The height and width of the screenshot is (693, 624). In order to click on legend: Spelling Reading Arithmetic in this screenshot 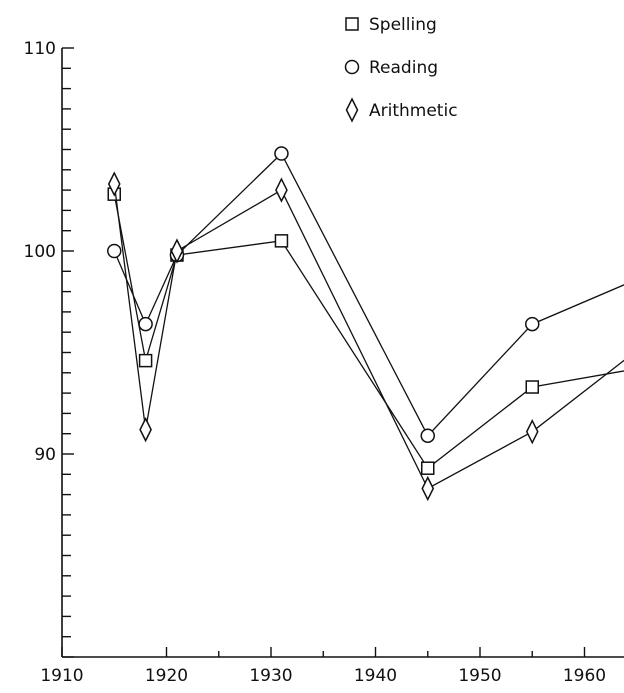, I will do `click(401, 69)`.